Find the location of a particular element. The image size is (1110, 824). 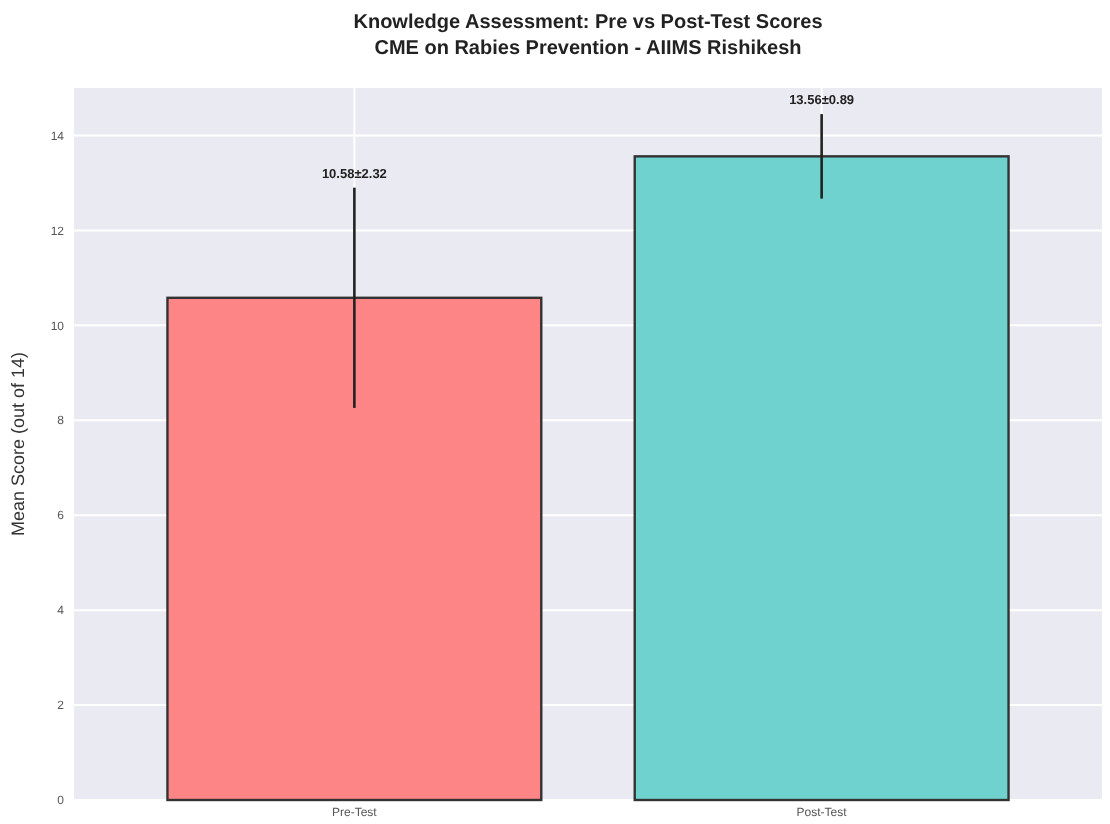

y-axis-title: Mean Score (out of 14) is located at coordinates (18, 444).